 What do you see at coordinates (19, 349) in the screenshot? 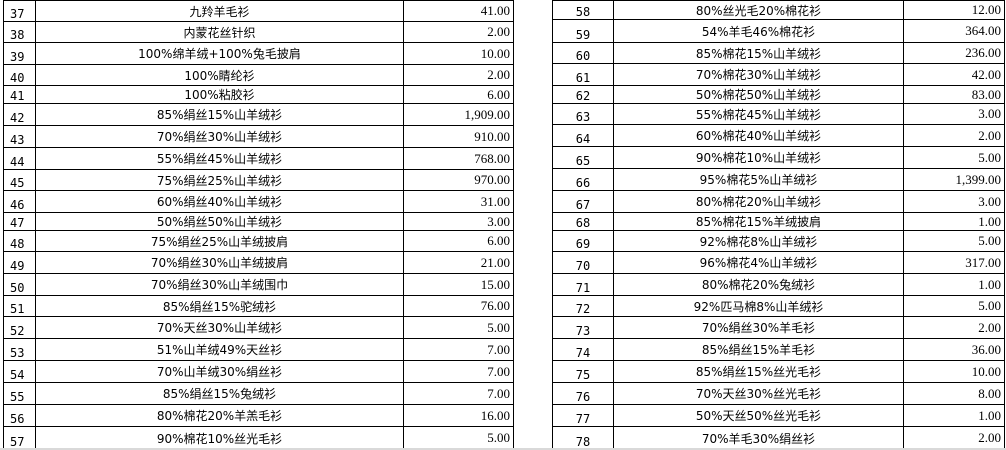
I see `row-number-cell: 53` at bounding box center [19, 349].